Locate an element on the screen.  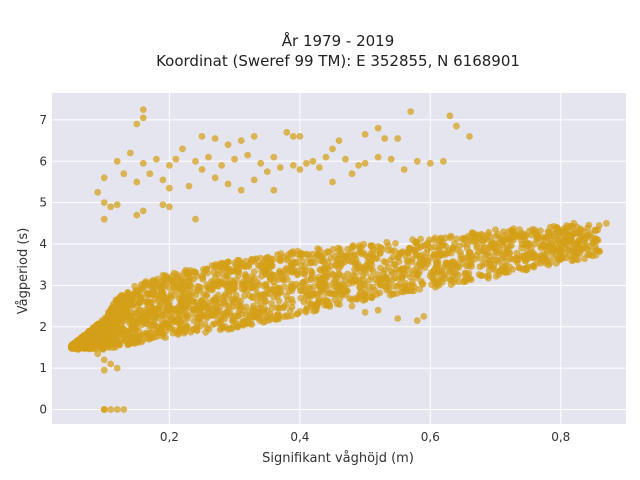
y-axis-title: Vågperiod (s) is located at coordinates (23, 271).